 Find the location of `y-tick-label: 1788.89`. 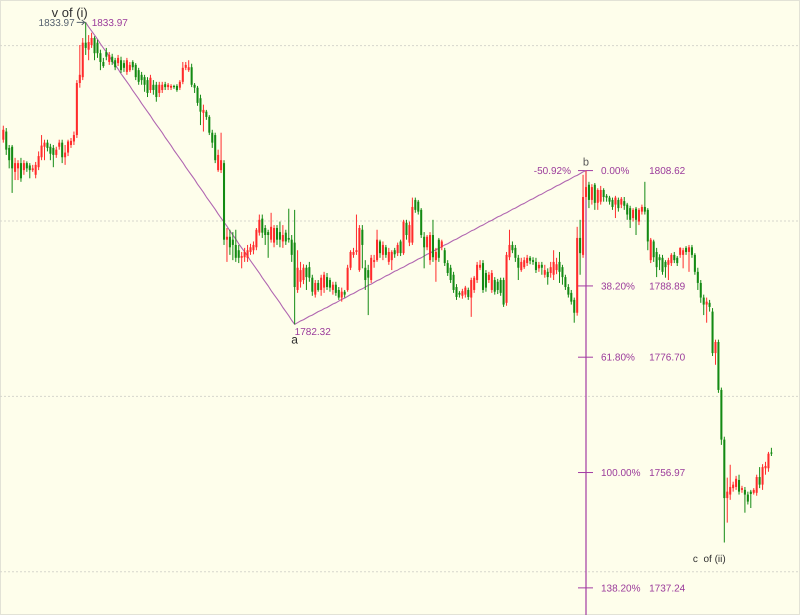

y-tick-label: 1788.89 is located at coordinates (667, 286).